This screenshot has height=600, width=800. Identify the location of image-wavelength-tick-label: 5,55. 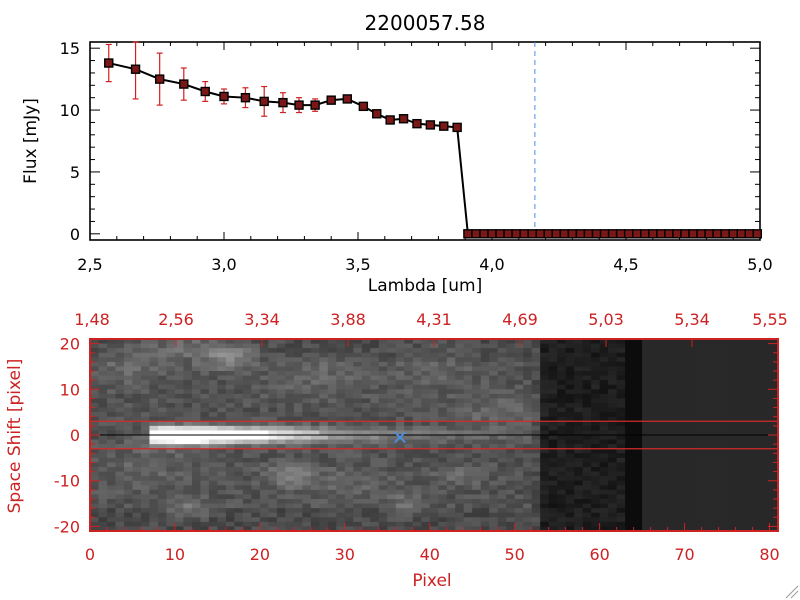
(770, 319).